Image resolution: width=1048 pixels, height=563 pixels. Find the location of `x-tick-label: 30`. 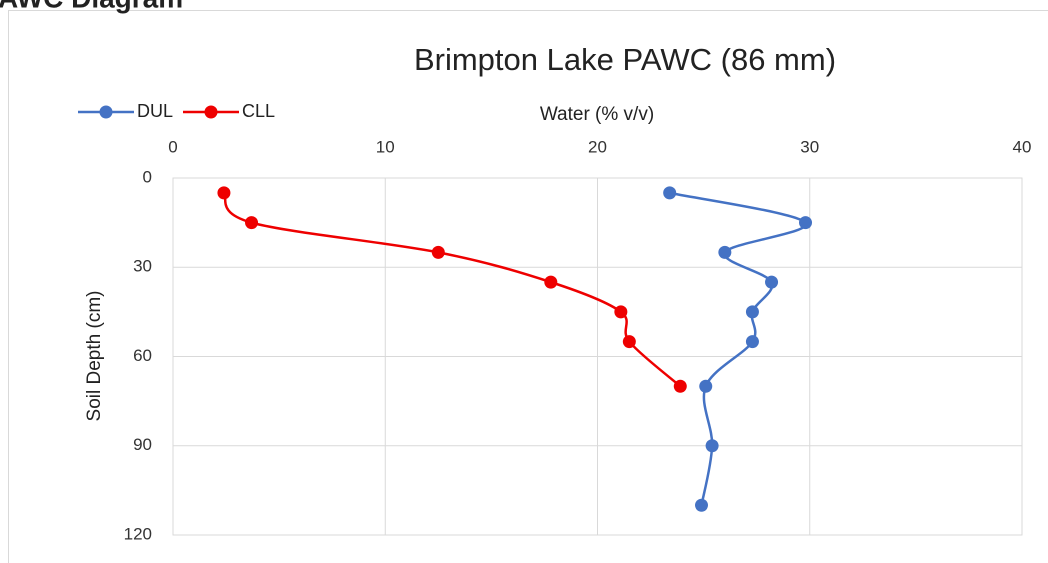

x-tick-label: 30 is located at coordinates (809, 146).